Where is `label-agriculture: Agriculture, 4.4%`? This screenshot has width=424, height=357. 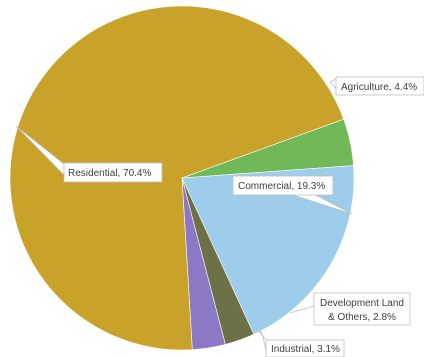 label-agriculture: Agriculture, 4.4% is located at coordinates (379, 87).